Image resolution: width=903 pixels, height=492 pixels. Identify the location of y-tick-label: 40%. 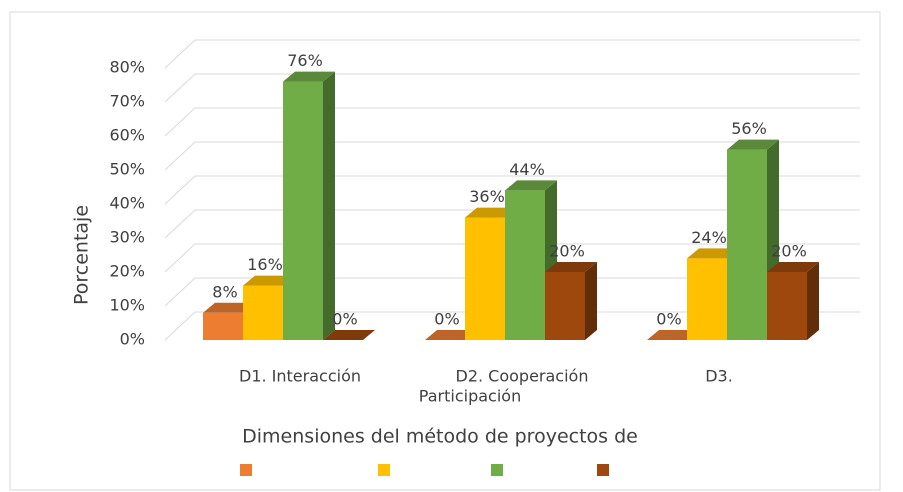
(127, 203).